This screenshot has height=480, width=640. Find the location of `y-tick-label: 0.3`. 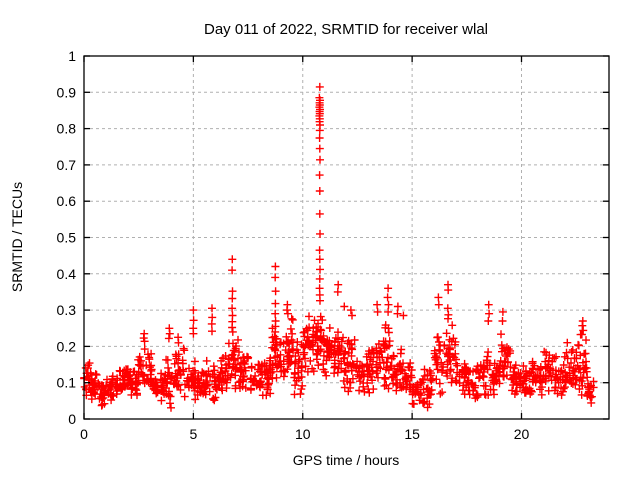

y-tick-label: 0.3 is located at coordinates (67, 310).